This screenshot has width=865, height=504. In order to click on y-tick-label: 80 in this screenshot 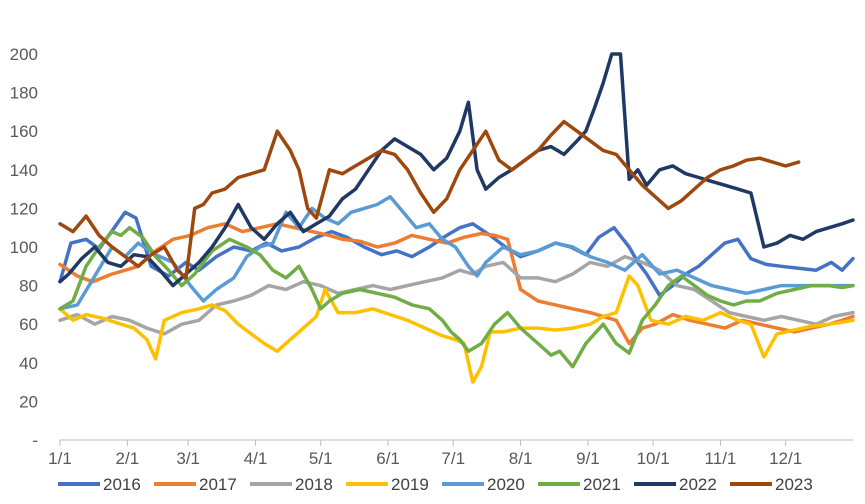, I will do `click(28, 286)`.